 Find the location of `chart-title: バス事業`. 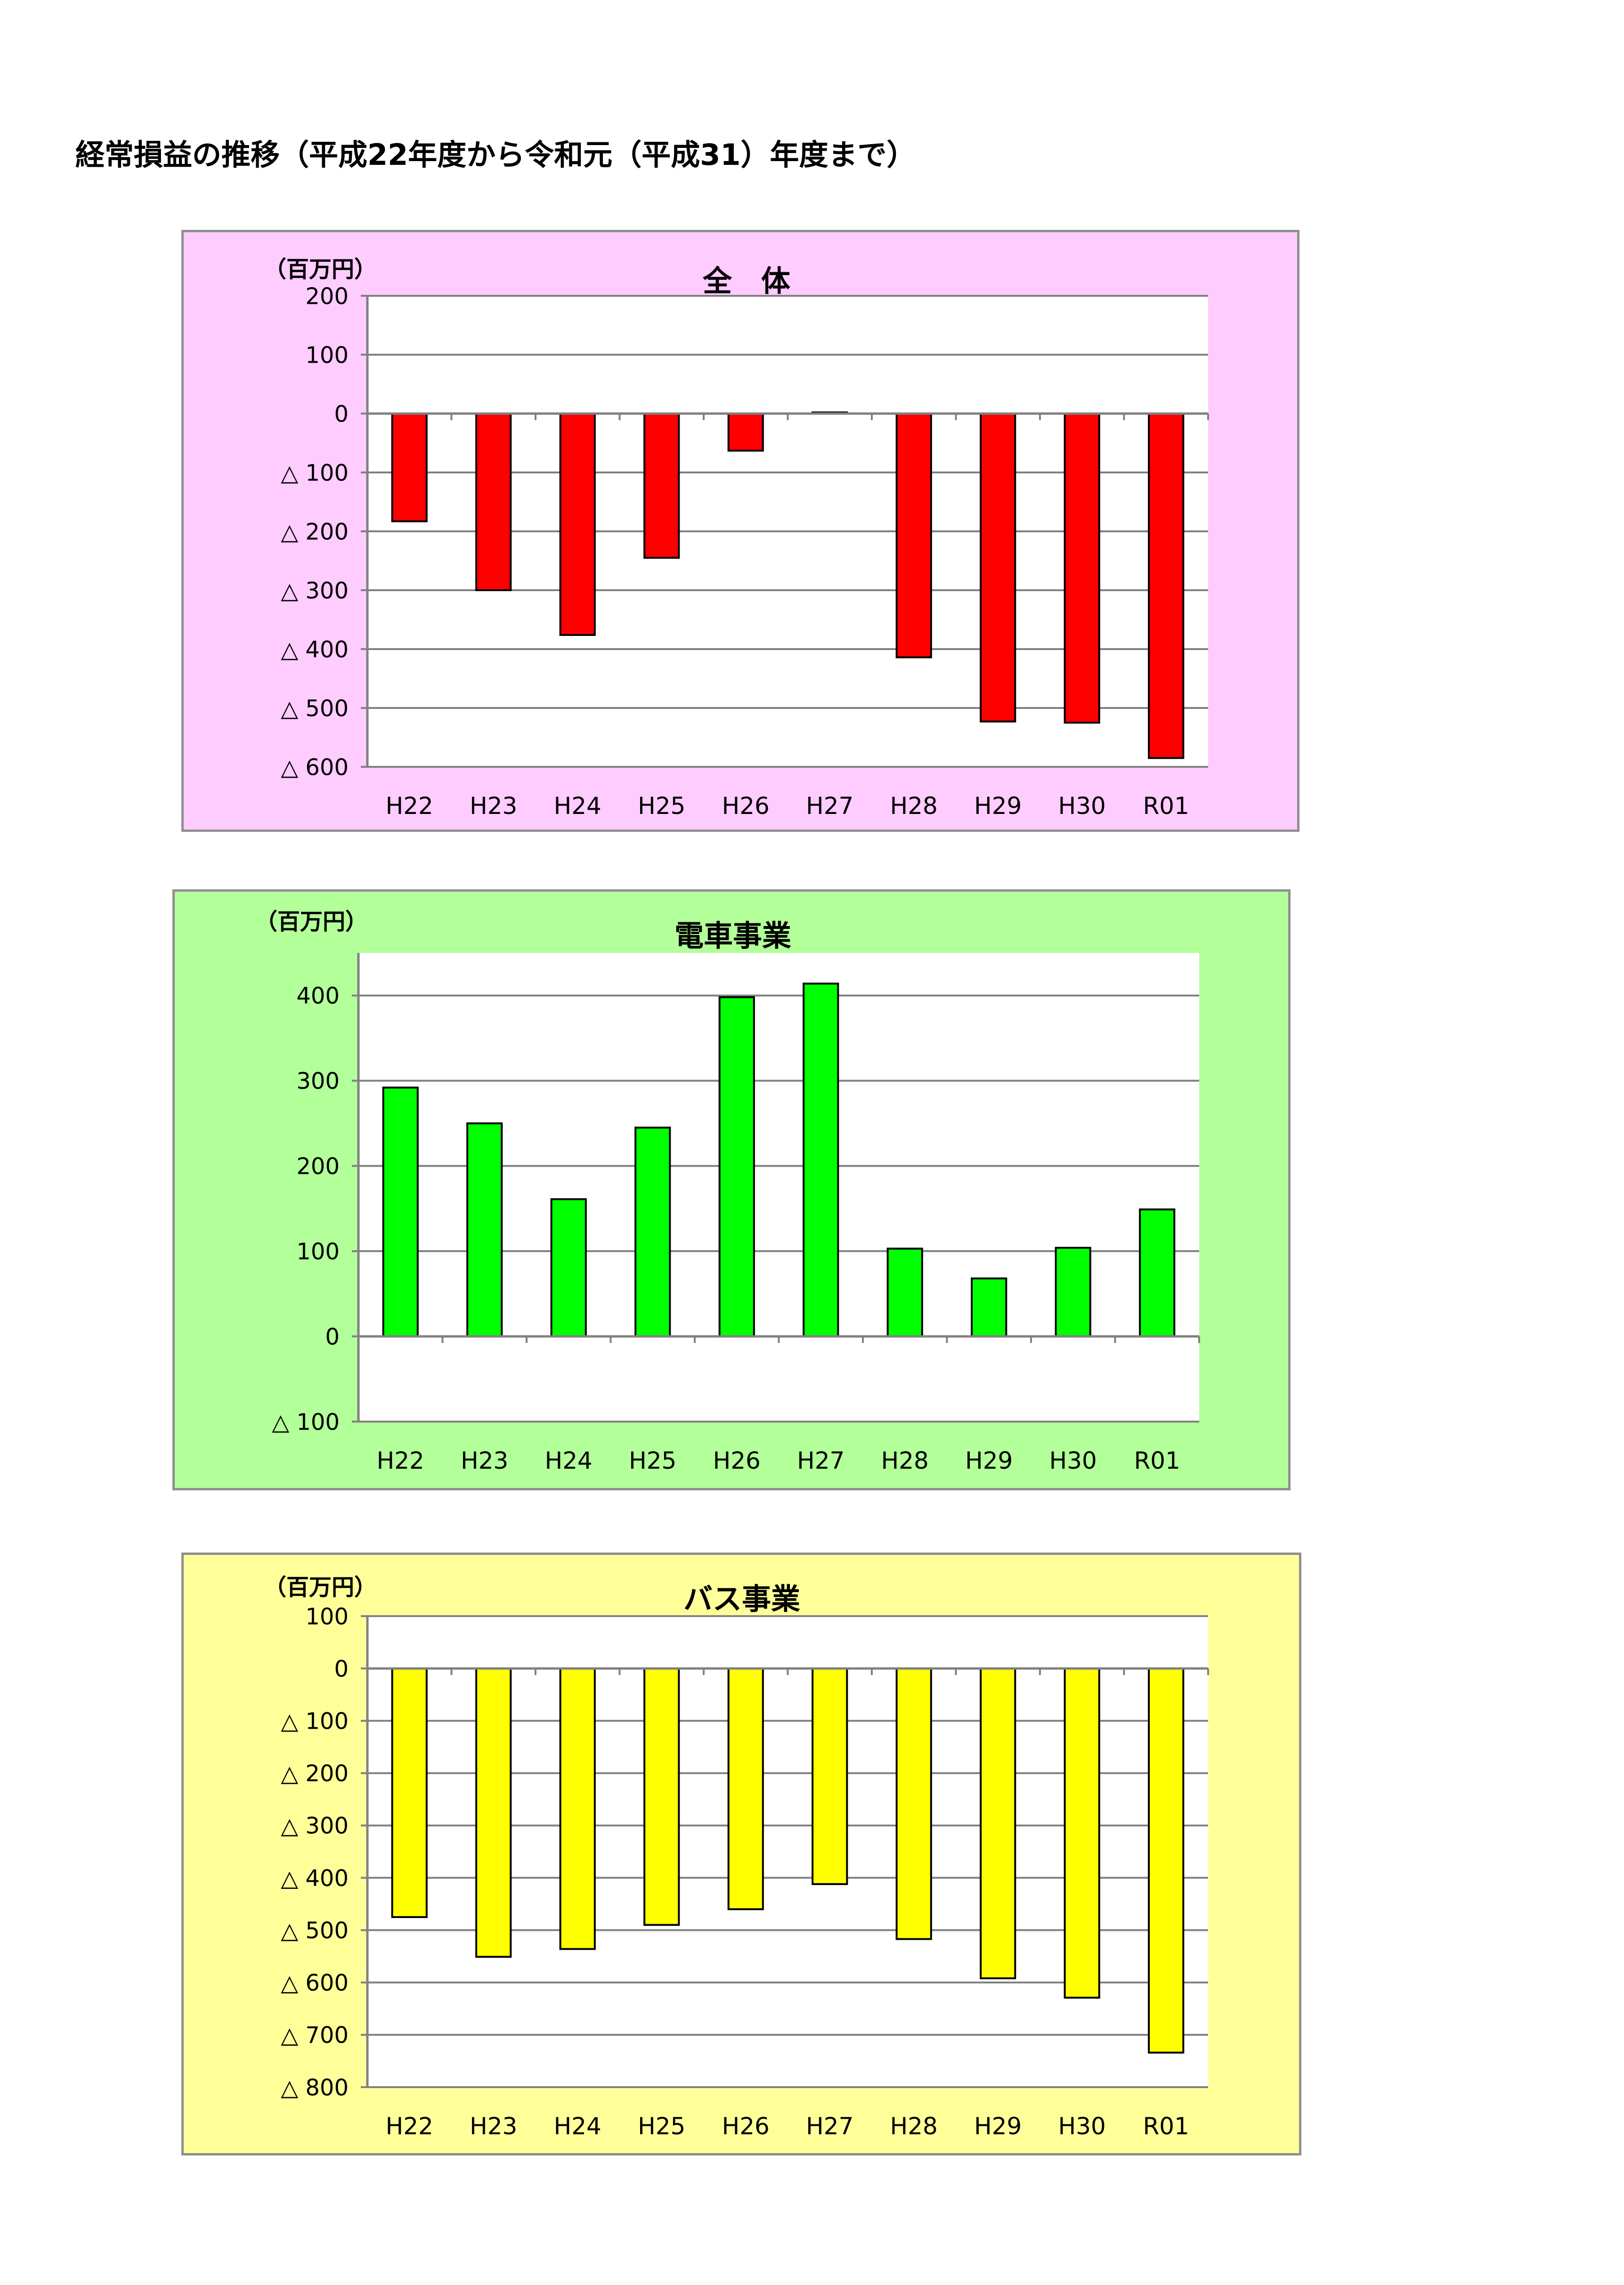

chart-title: バス事業 is located at coordinates (741, 1599).